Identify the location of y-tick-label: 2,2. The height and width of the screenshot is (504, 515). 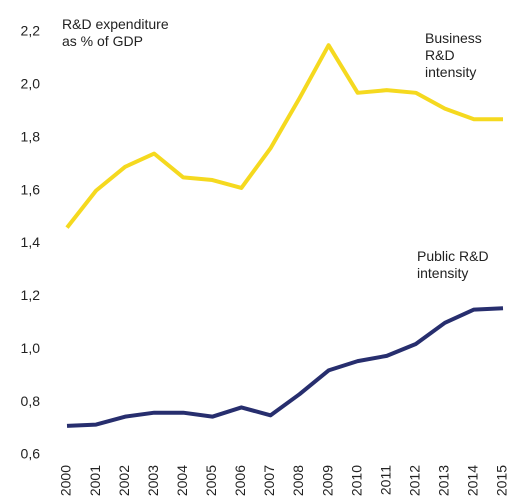
(31, 31).